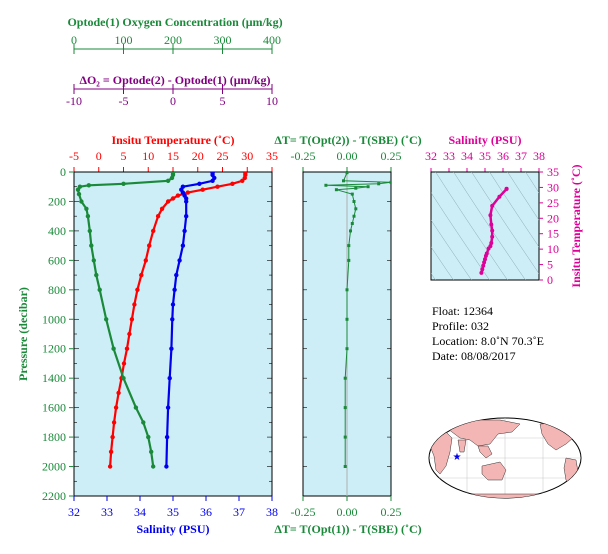  I want to click on delta-t-top-tick-label: 0.00, so click(347, 156).